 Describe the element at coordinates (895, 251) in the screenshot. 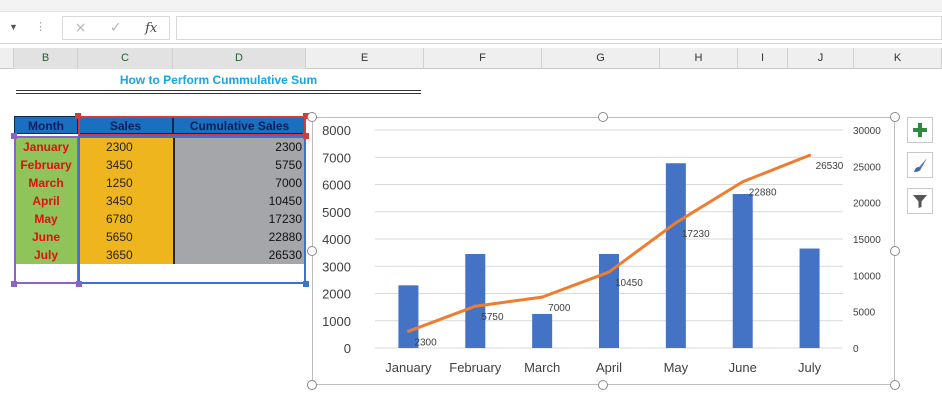

I see `chart-resize-handle-r` at that location.